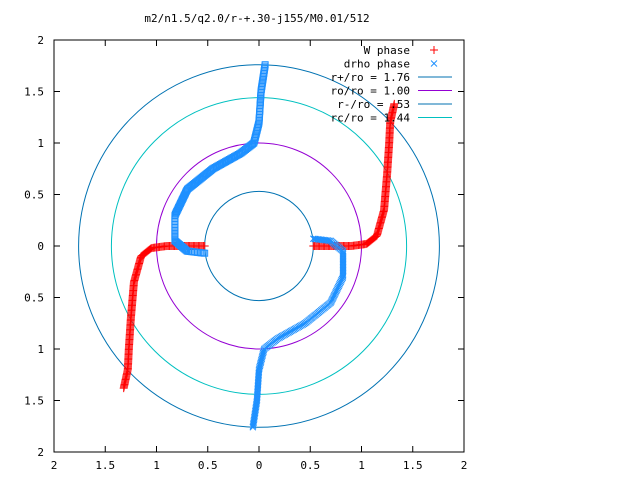 Image resolution: width=640 pixels, height=480 pixels. I want to click on legend-label: rc/ro = 1.44, so click(371, 118).